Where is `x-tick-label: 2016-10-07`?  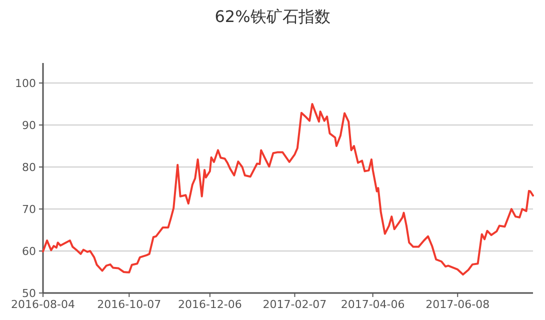 x-tick-label: 2016-10-07 is located at coordinates (129, 304).